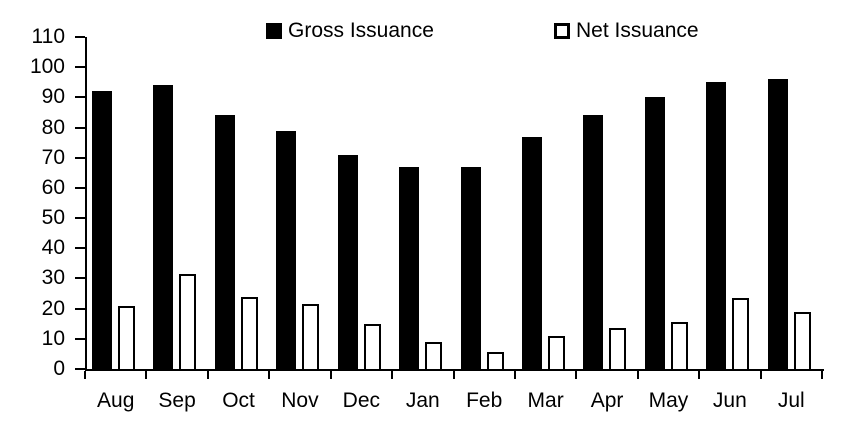  I want to click on y-axis-tick-label: 70, so click(53, 157).